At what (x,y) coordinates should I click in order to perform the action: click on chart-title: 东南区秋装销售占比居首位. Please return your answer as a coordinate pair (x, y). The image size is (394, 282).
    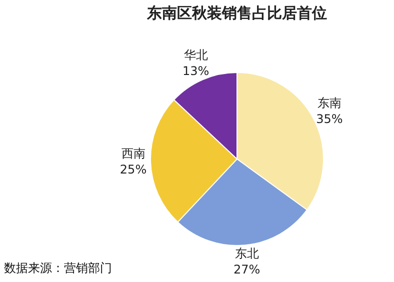
    Looking at the image, I should click on (237, 13).